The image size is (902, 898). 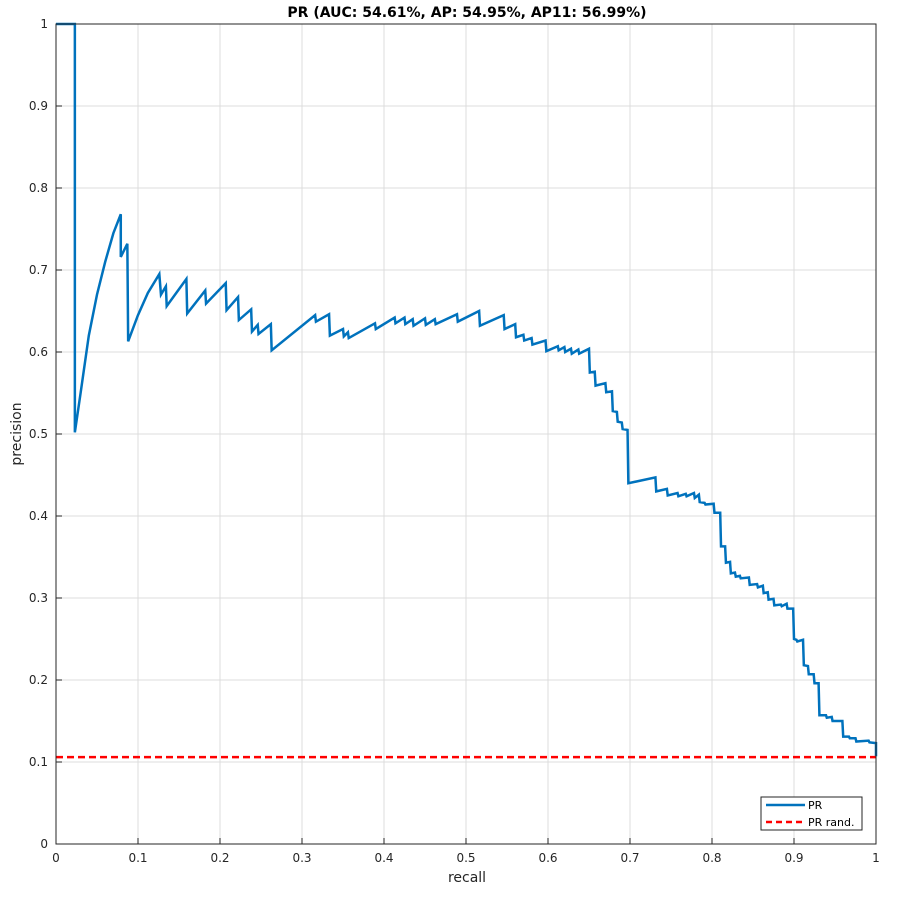 I want to click on y-tick-labels: 0 0.1 0.2 0.3 0.4 0.5 0.6 0.7 0.8 0.9 1, so click(x=38, y=434).